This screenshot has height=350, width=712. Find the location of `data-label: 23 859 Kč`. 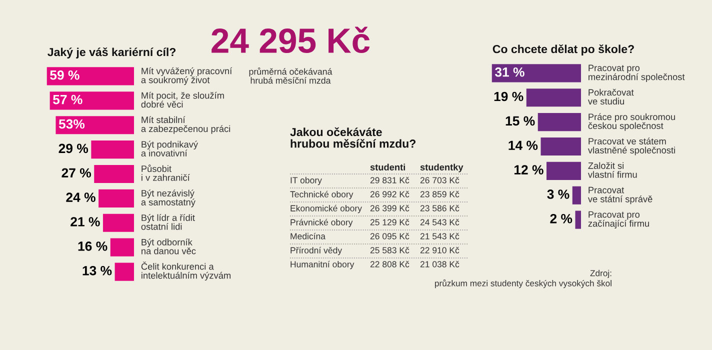

data-label: 23 859 Kč is located at coordinates (440, 194).